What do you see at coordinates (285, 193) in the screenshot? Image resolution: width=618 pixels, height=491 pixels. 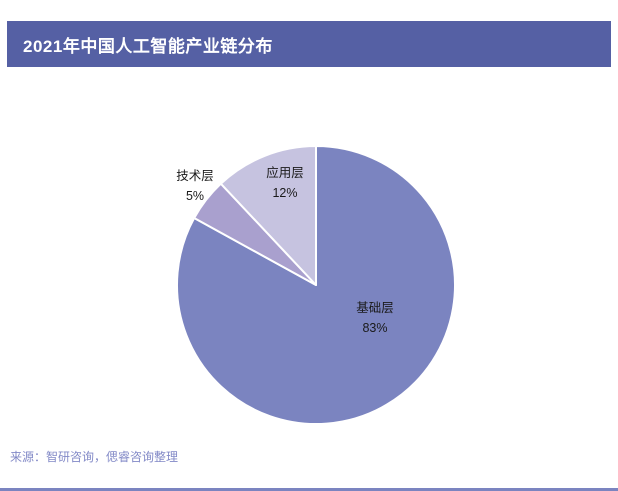 I see `label-app-layer-pct: 12%` at bounding box center [285, 193].